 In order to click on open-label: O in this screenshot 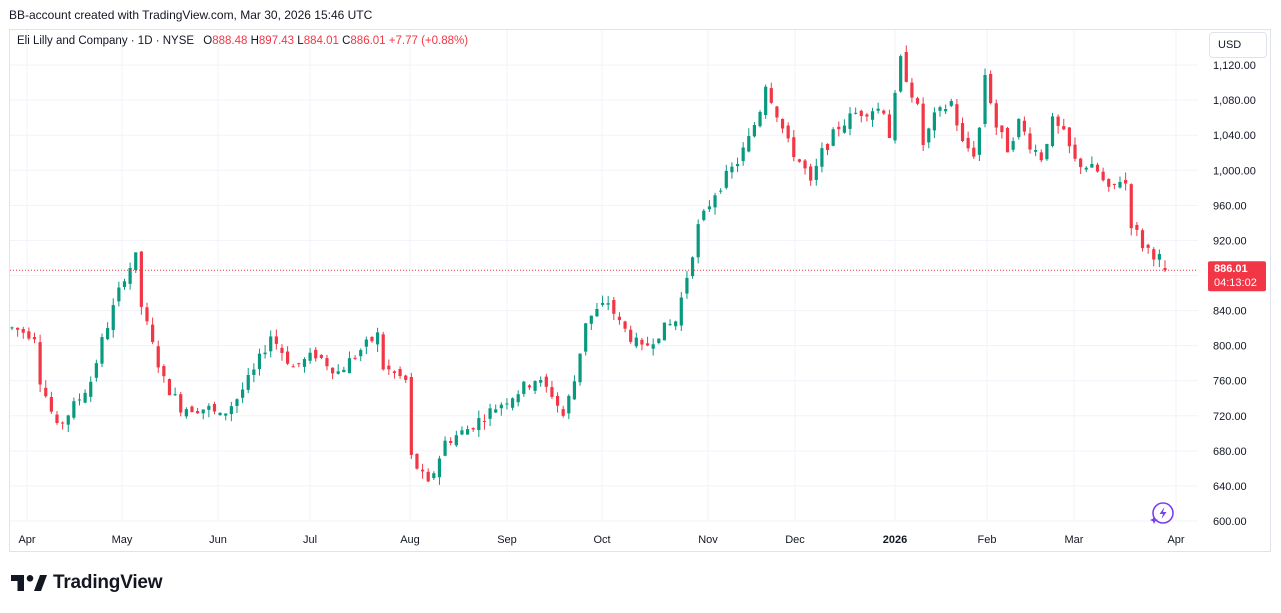, I will do `click(208, 41)`.